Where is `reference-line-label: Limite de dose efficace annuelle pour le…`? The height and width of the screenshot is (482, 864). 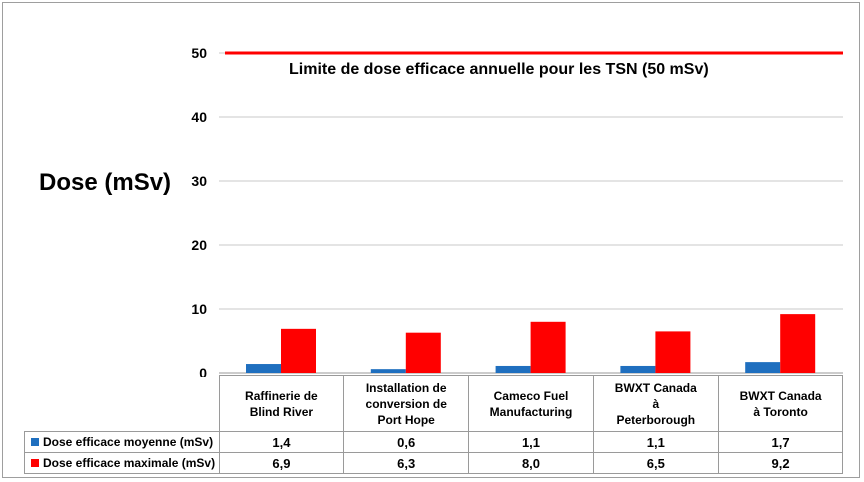
reference-line-label: Limite de dose efficace annuelle pour le… is located at coordinates (499, 69).